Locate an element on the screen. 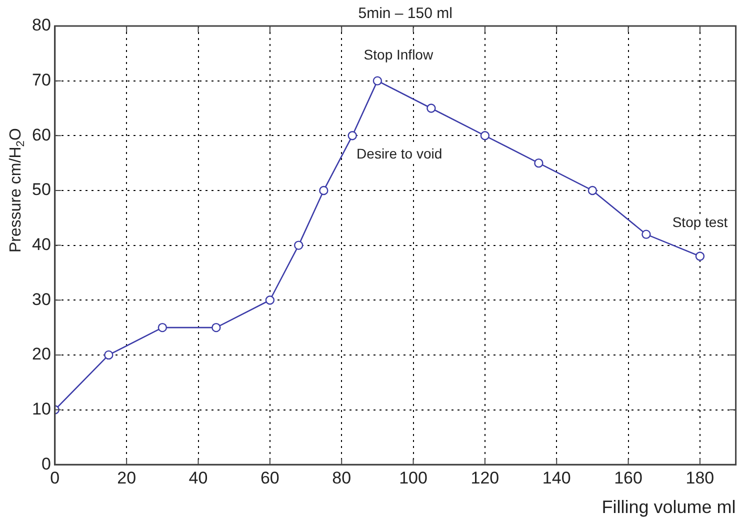  y-tick-label: 70 is located at coordinates (41, 80).